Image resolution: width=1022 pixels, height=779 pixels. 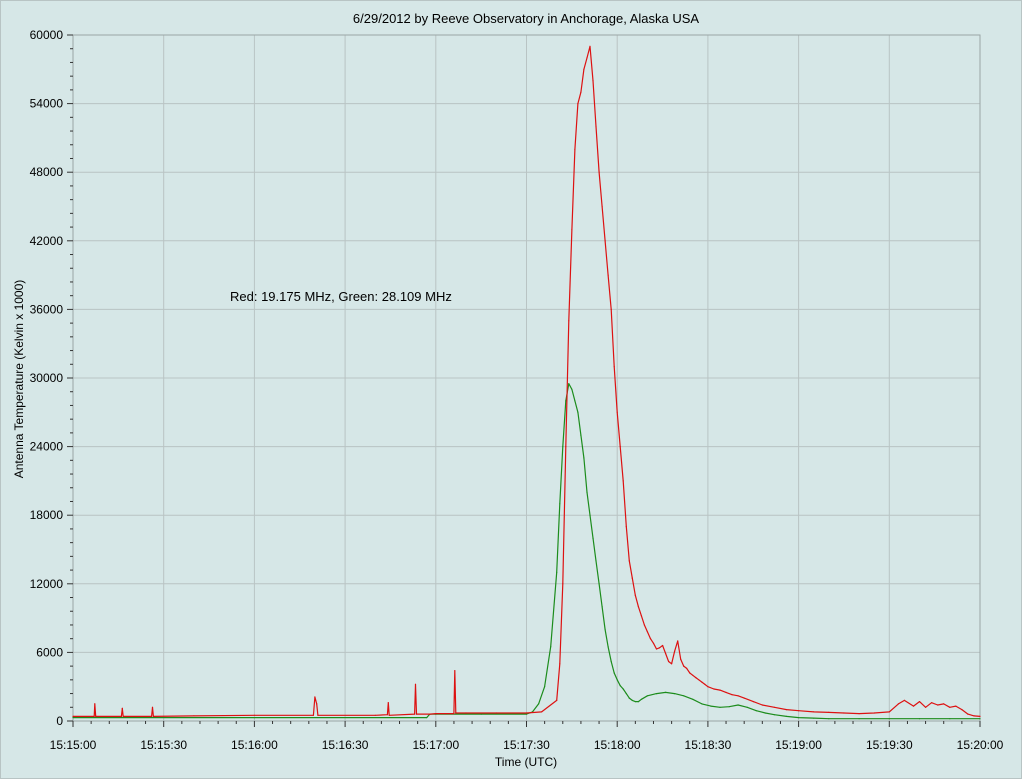 I want to click on x-tick-label: 15:19:30, so click(x=889, y=745).